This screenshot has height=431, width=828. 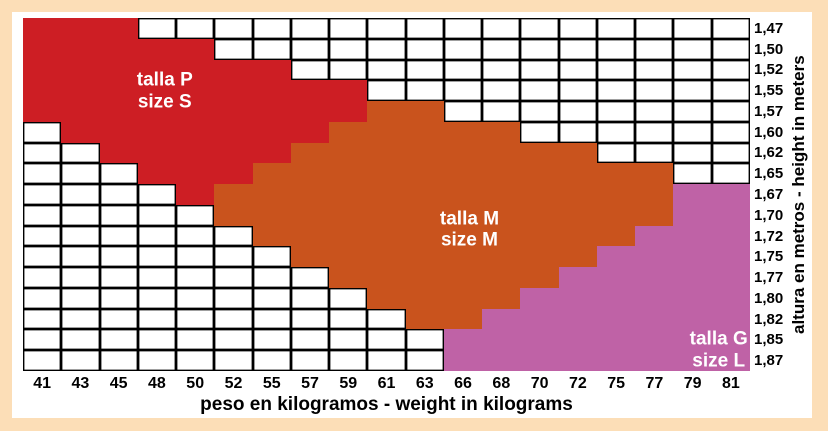 I want to click on y-tick-label: 1,52, so click(x=769, y=70).